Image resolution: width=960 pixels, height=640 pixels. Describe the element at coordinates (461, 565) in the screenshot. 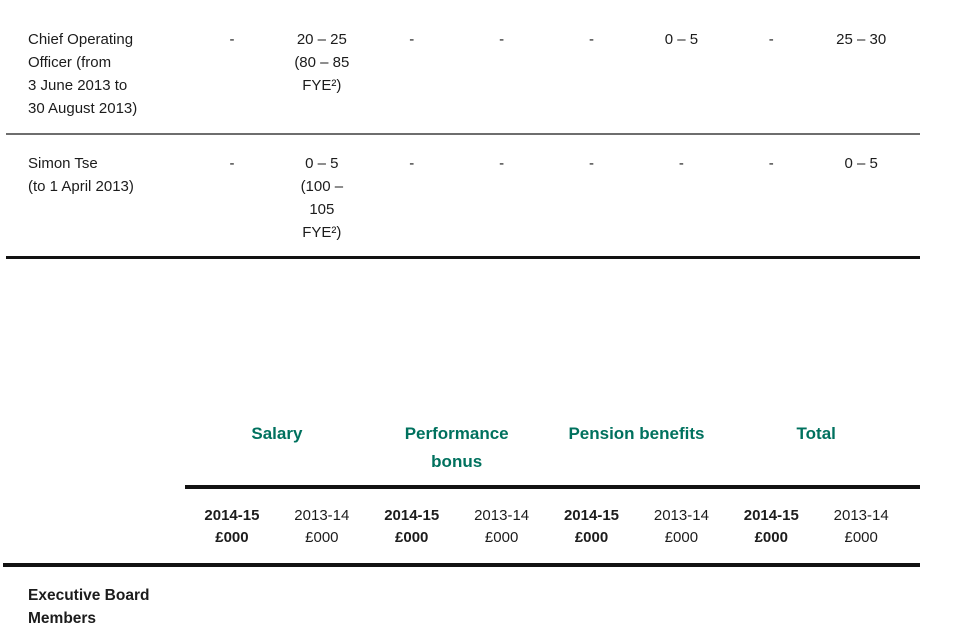

I see `header-bottom-rule` at that location.